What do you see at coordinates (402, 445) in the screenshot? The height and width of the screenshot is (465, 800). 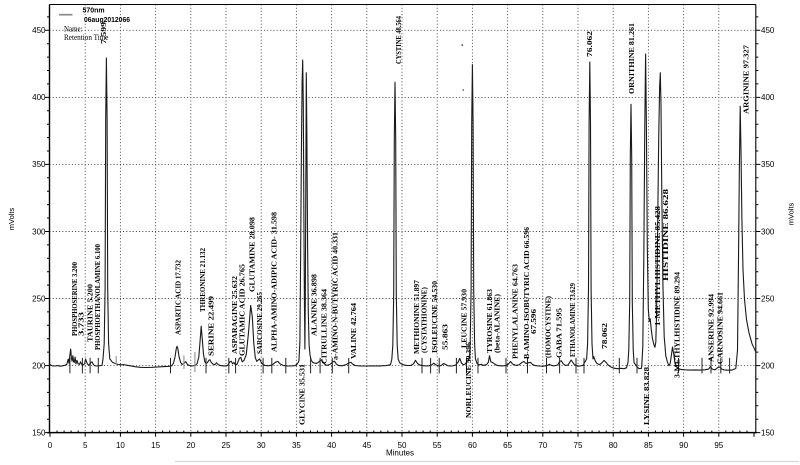 I see `svg-text: 50` at bounding box center [402, 445].